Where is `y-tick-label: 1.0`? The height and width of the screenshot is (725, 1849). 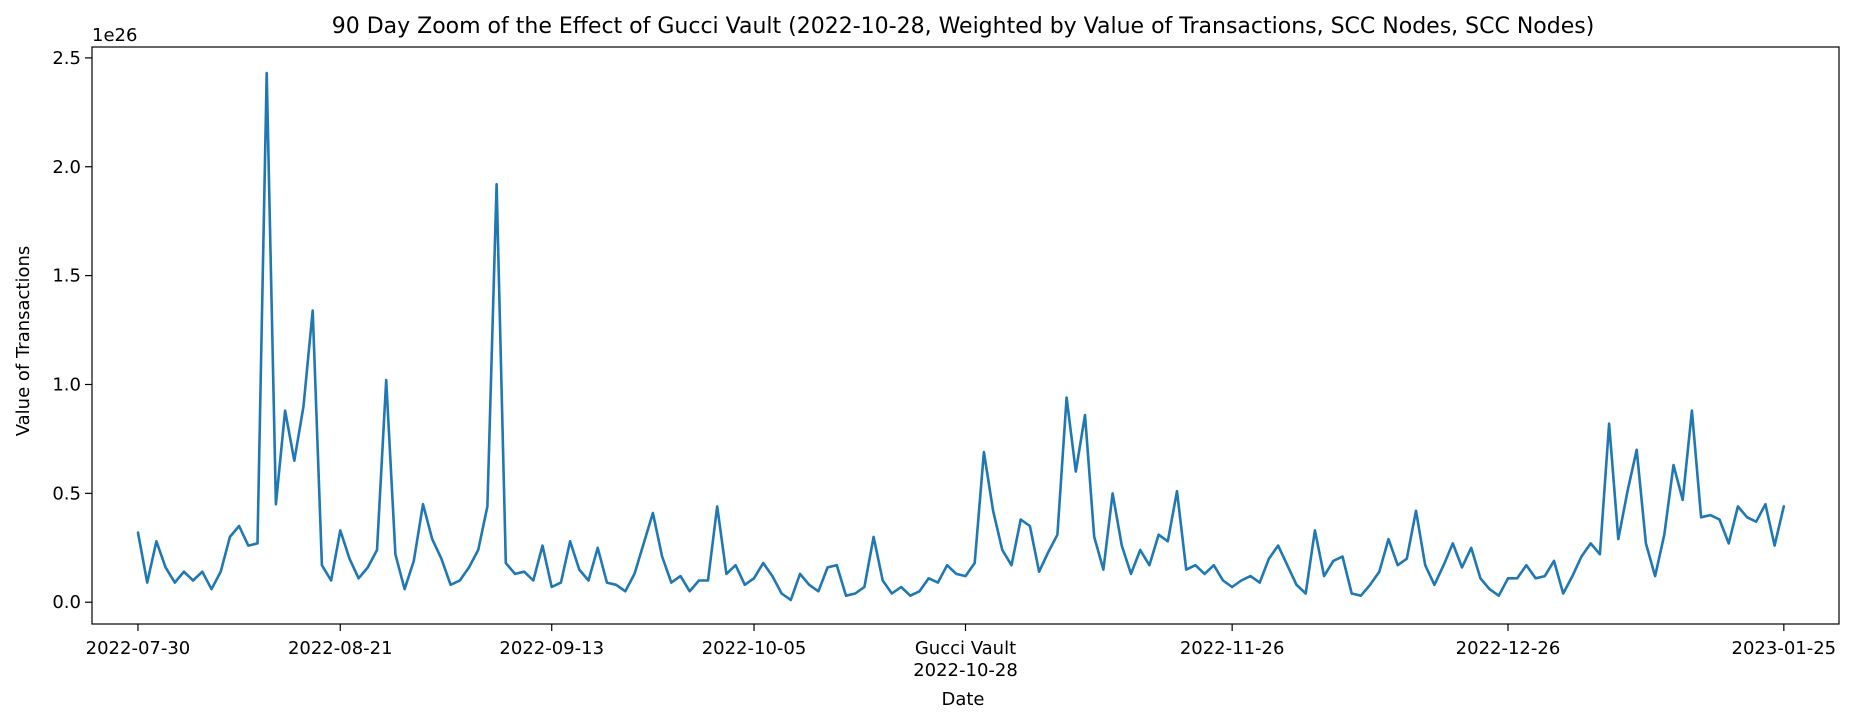 y-tick-label: 1.0 is located at coordinates (66, 384).